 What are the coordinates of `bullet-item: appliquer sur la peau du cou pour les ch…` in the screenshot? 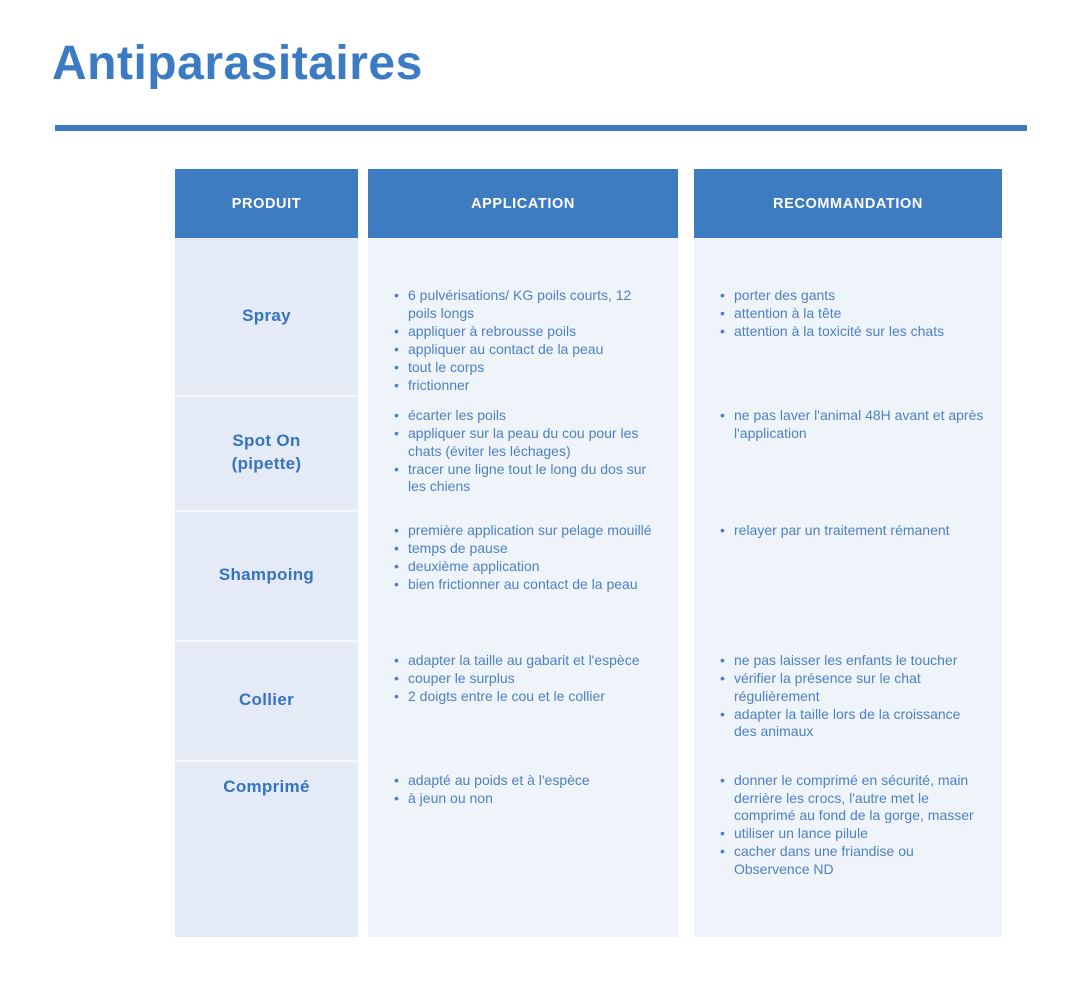 It's located at (527, 442).